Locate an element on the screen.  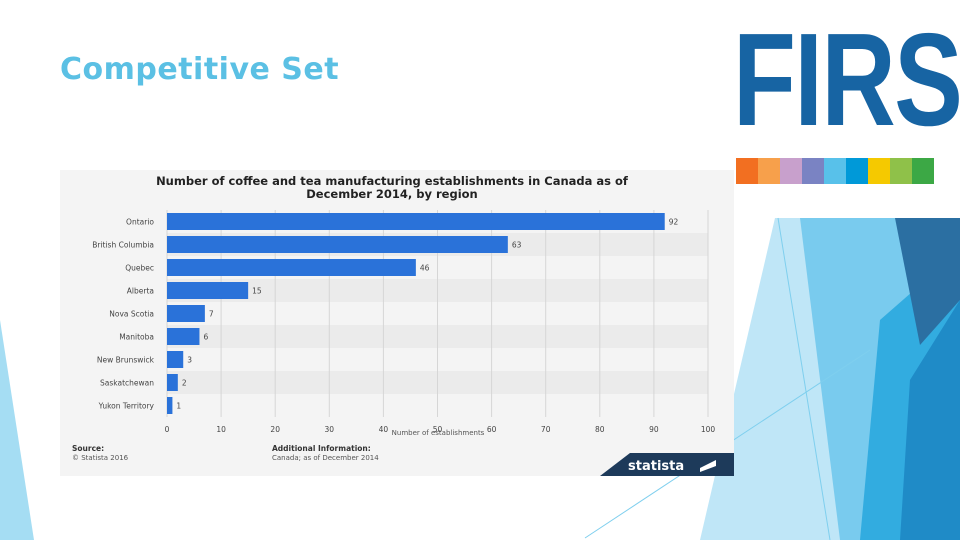
x-tick-label: 50 is located at coordinates (438, 429).